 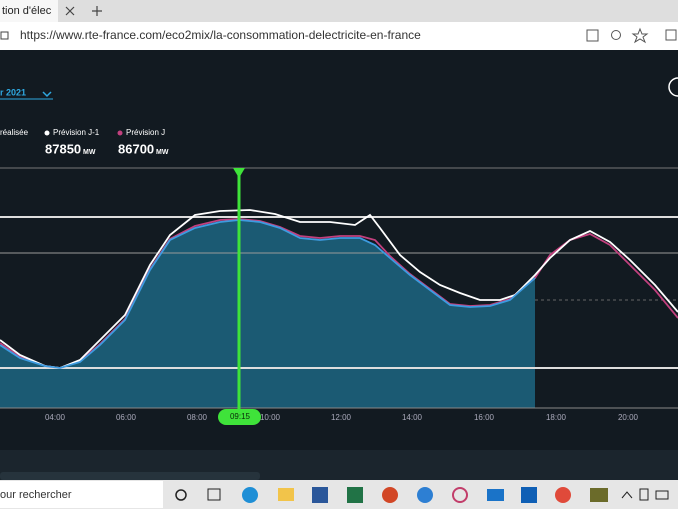 I want to click on x-tick-label: 18:00, so click(x=556, y=417).